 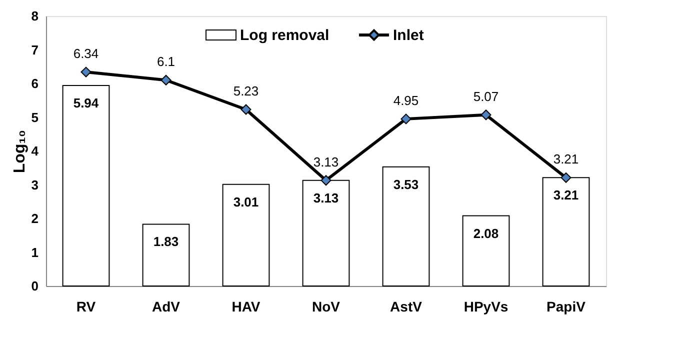 What do you see at coordinates (406, 100) in the screenshot?
I see `data-label: 4.95` at bounding box center [406, 100].